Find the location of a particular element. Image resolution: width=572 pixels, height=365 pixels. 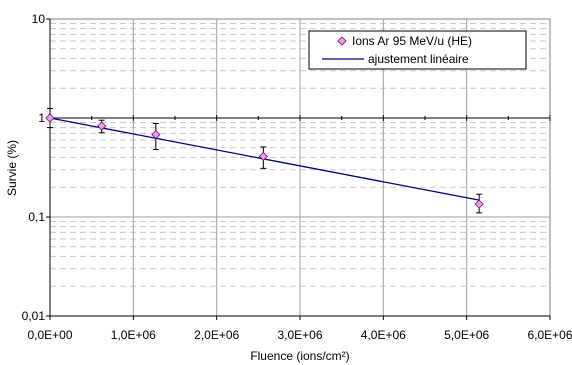

x-tick-label: 5,0E+06 is located at coordinates (466, 335).